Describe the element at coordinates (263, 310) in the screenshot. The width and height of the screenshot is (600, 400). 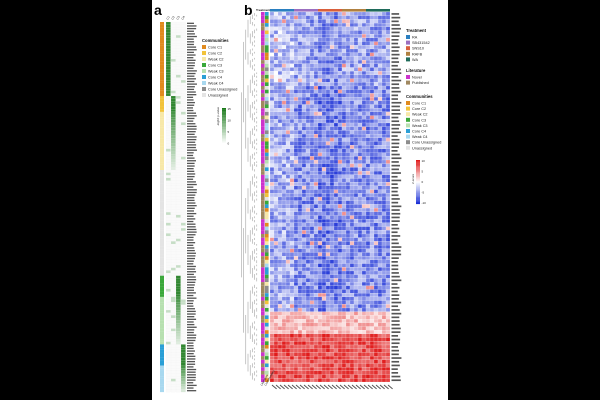
I see `literature-cell` at that location.